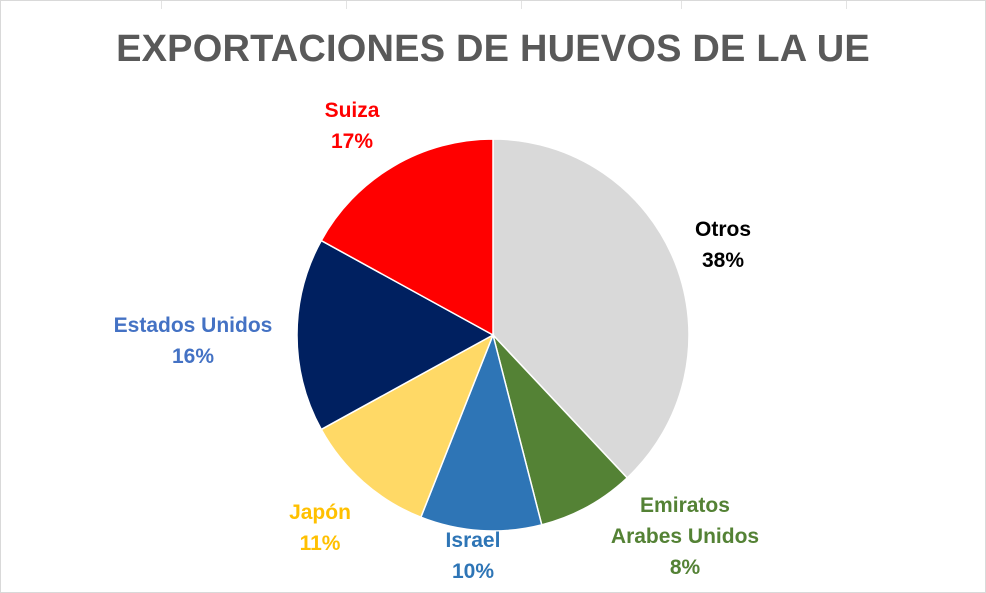 The height and width of the screenshot is (593, 986). What do you see at coordinates (193, 325) in the screenshot?
I see `slice-name-label: Estados Unidos` at bounding box center [193, 325].